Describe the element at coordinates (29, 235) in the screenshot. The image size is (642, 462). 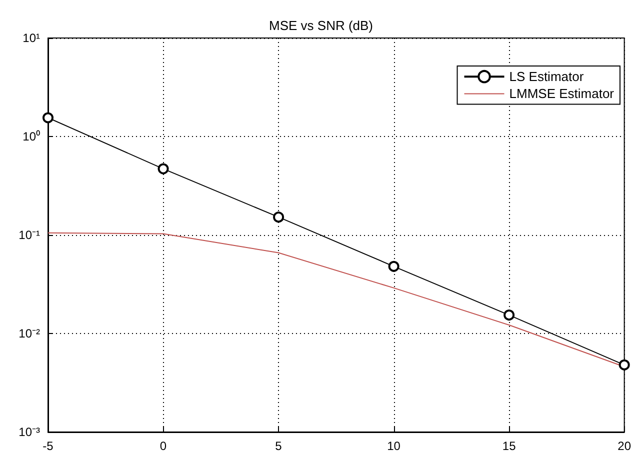
I see `y-tick-label: 10⁻¹` at that location.